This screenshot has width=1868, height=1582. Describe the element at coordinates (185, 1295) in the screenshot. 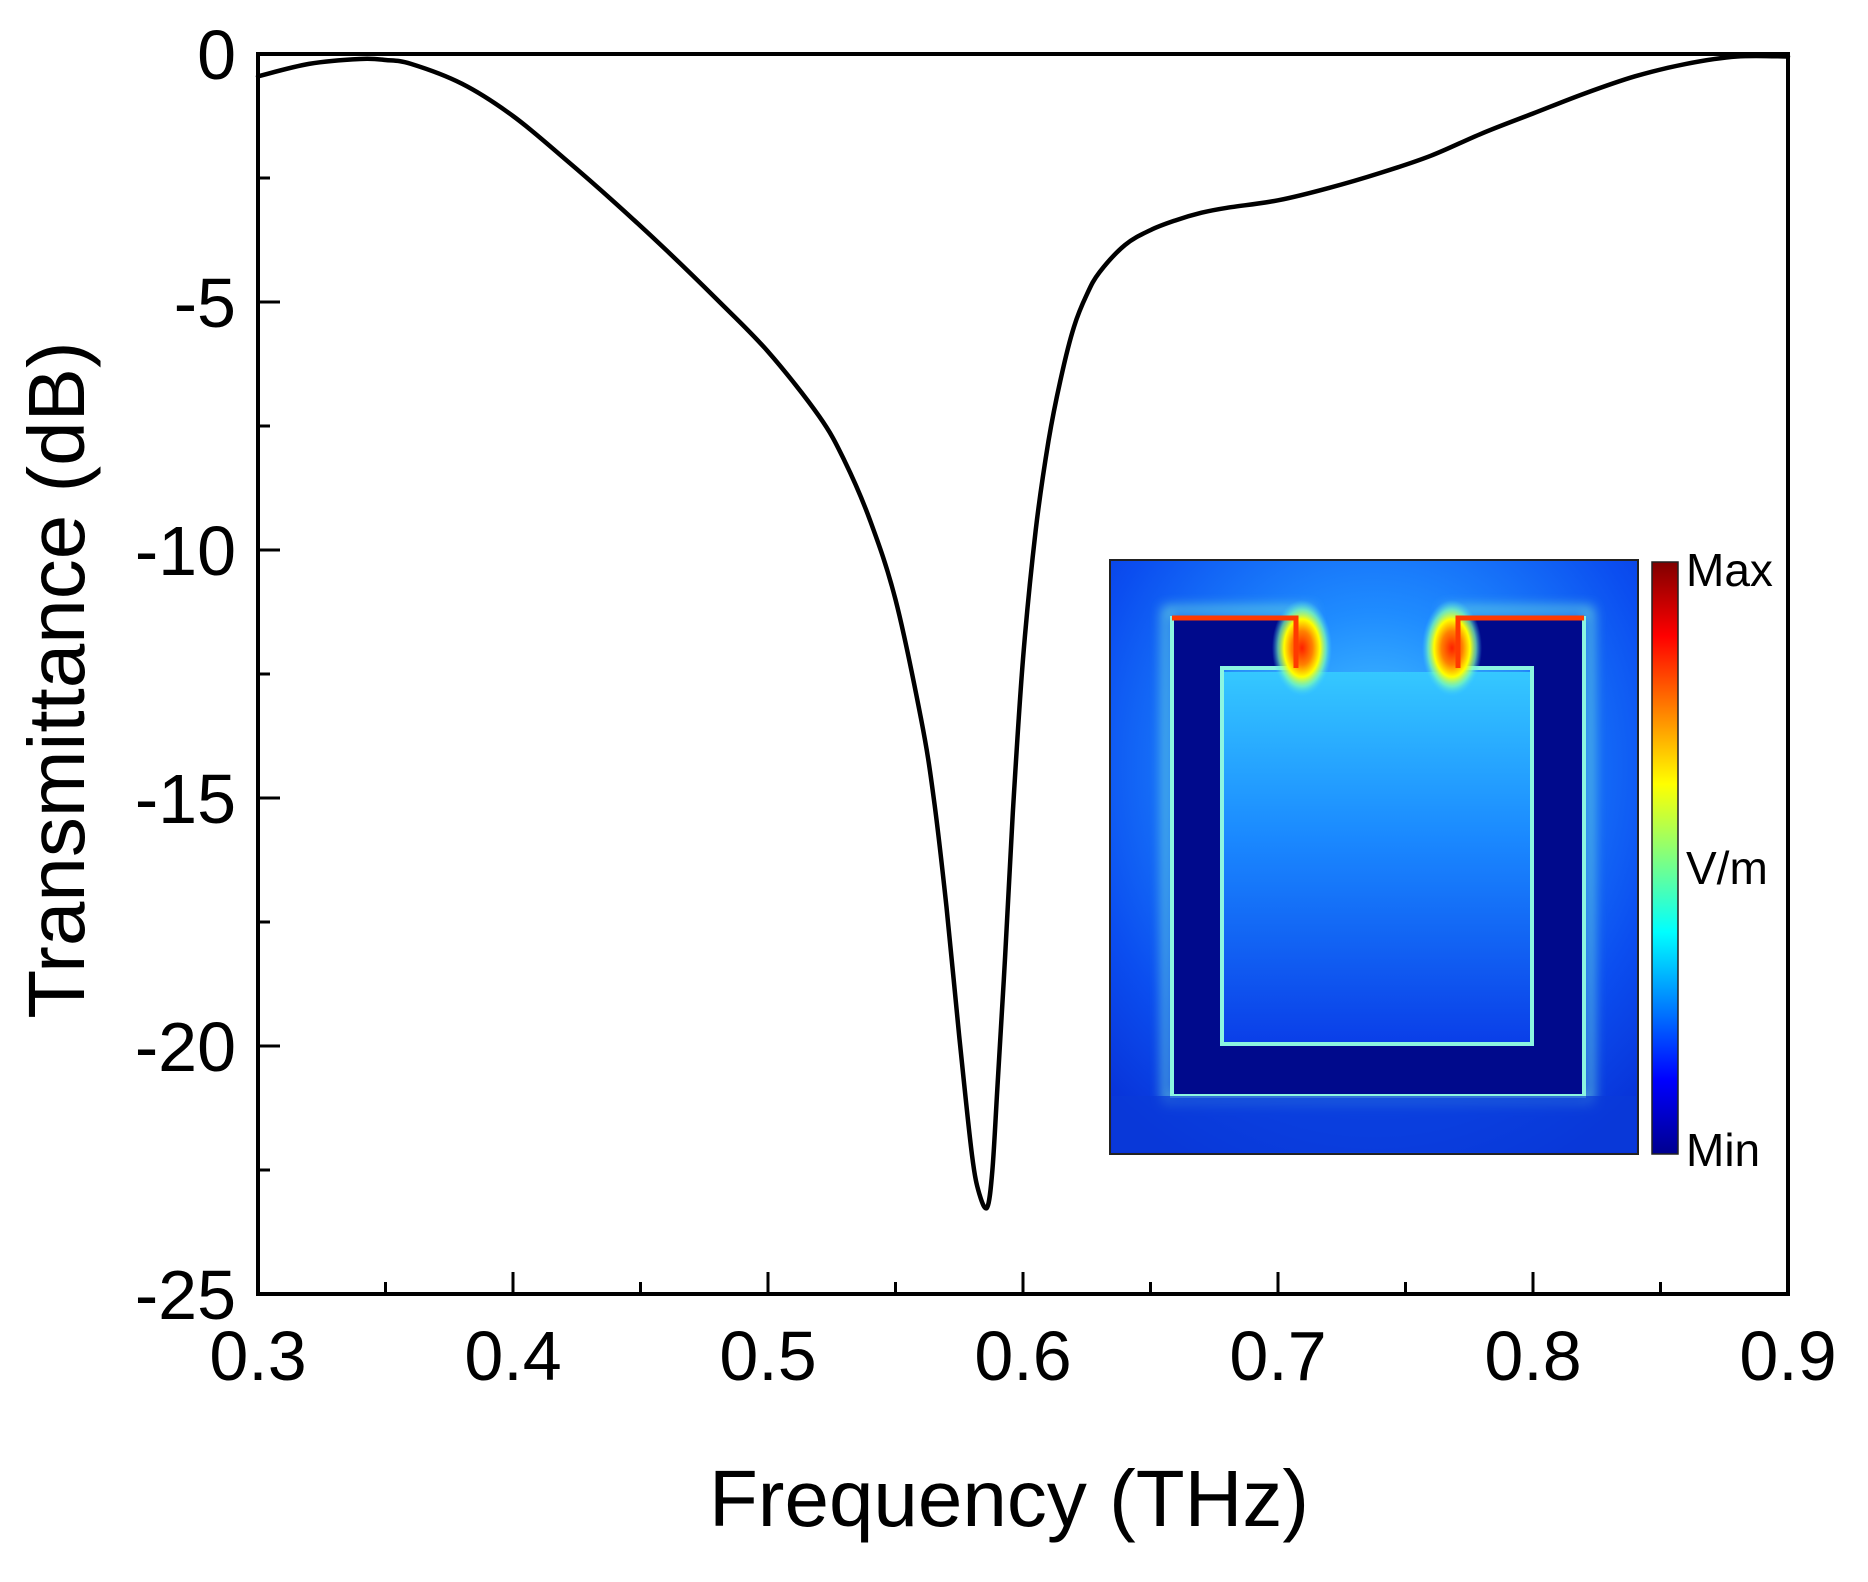

I see `y-tick-label: -25` at that location.